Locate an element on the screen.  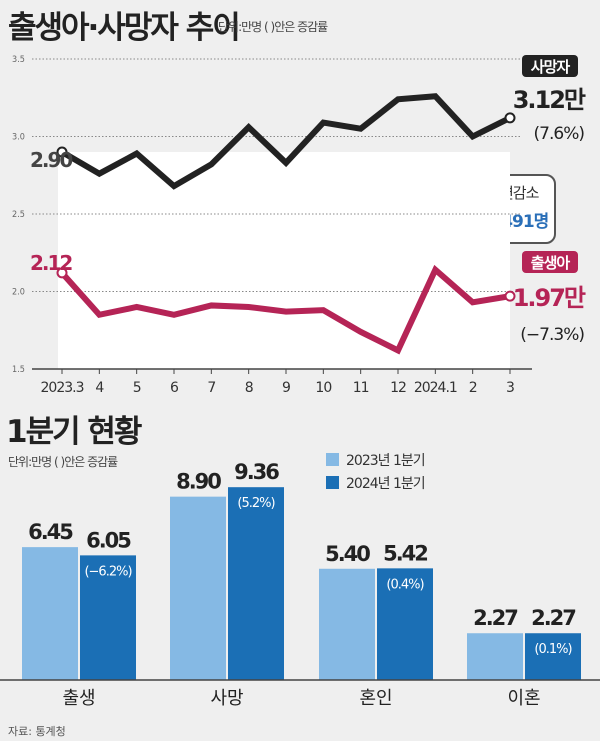
x-tick-label: 10 is located at coordinates (323, 388).